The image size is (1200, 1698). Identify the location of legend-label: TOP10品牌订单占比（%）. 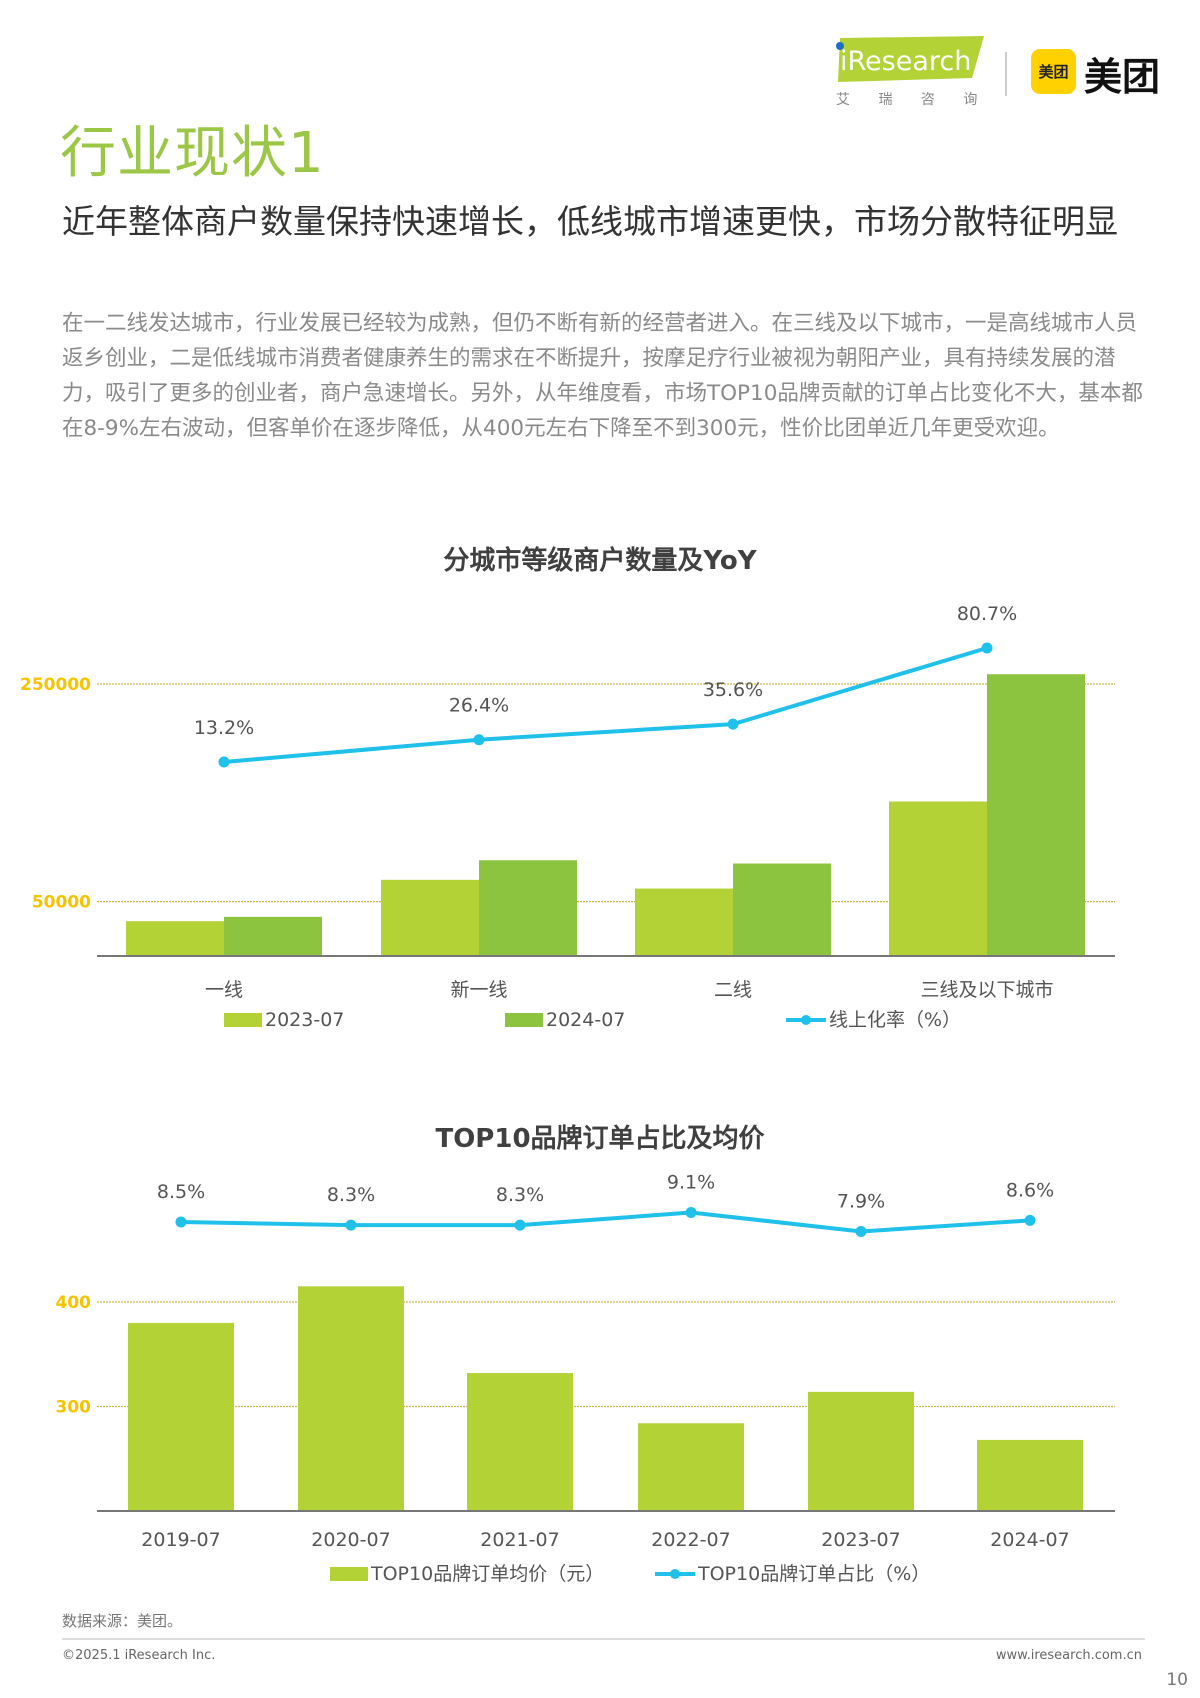
(813, 1574).